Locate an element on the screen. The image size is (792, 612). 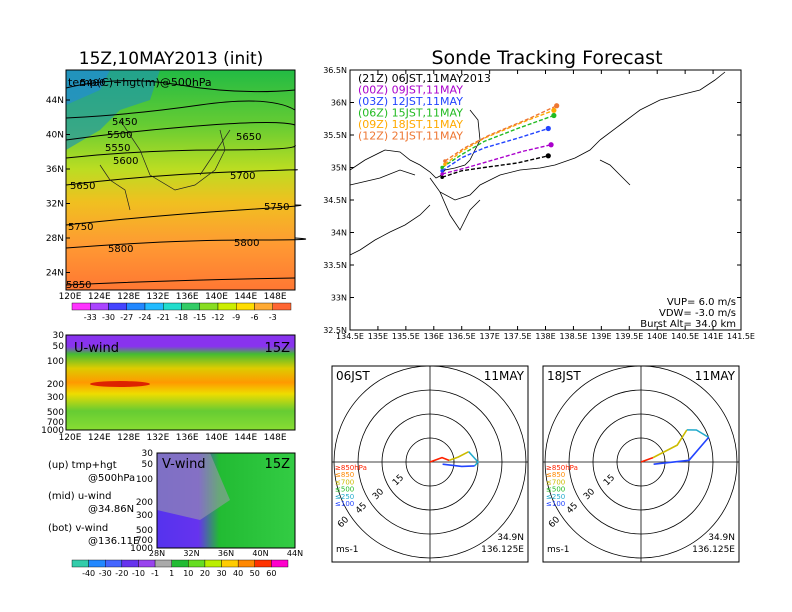
uwind-time: 15Z is located at coordinates (278, 348).